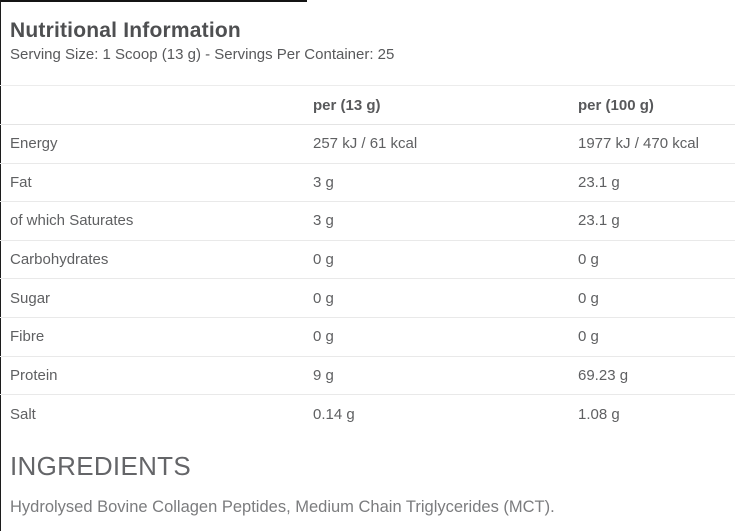 This screenshot has width=735, height=531. I want to click on nutrient-per-100g: 1.08 g, so click(599, 414).